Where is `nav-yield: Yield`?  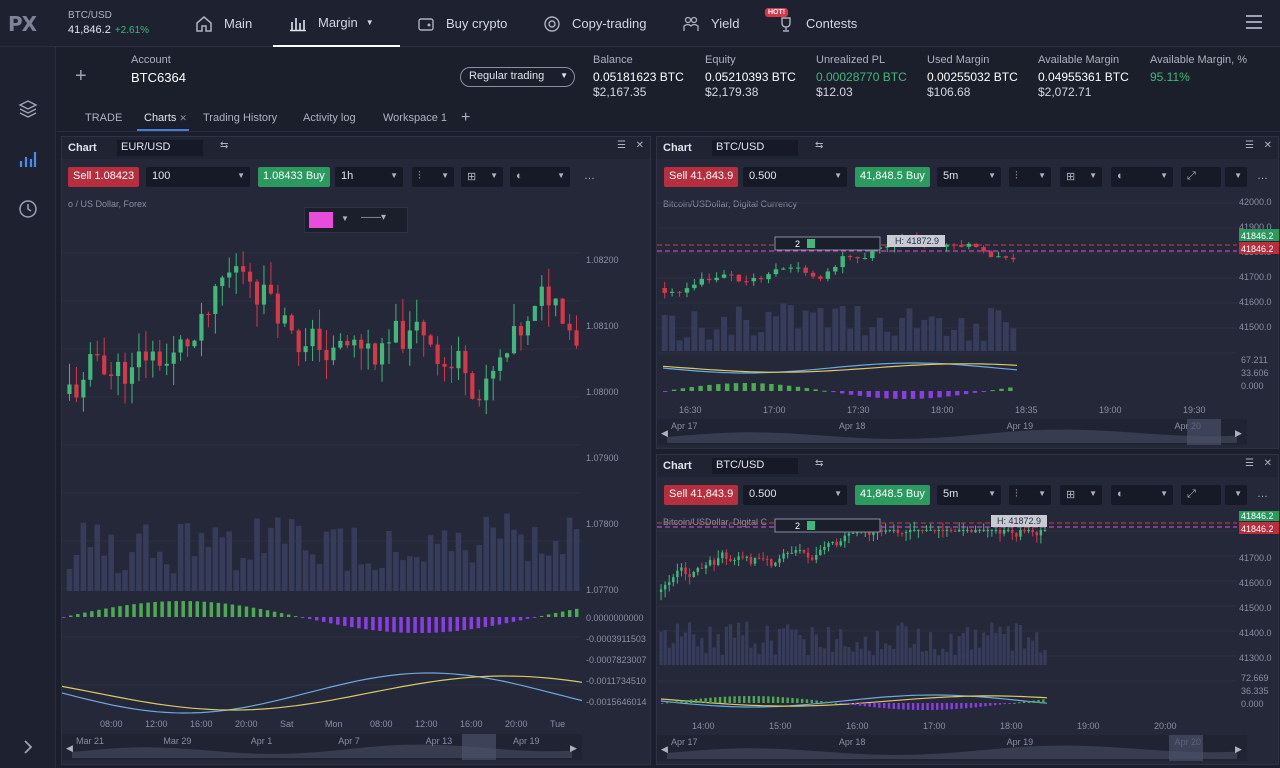 nav-yield: Yield is located at coordinates (710, 23).